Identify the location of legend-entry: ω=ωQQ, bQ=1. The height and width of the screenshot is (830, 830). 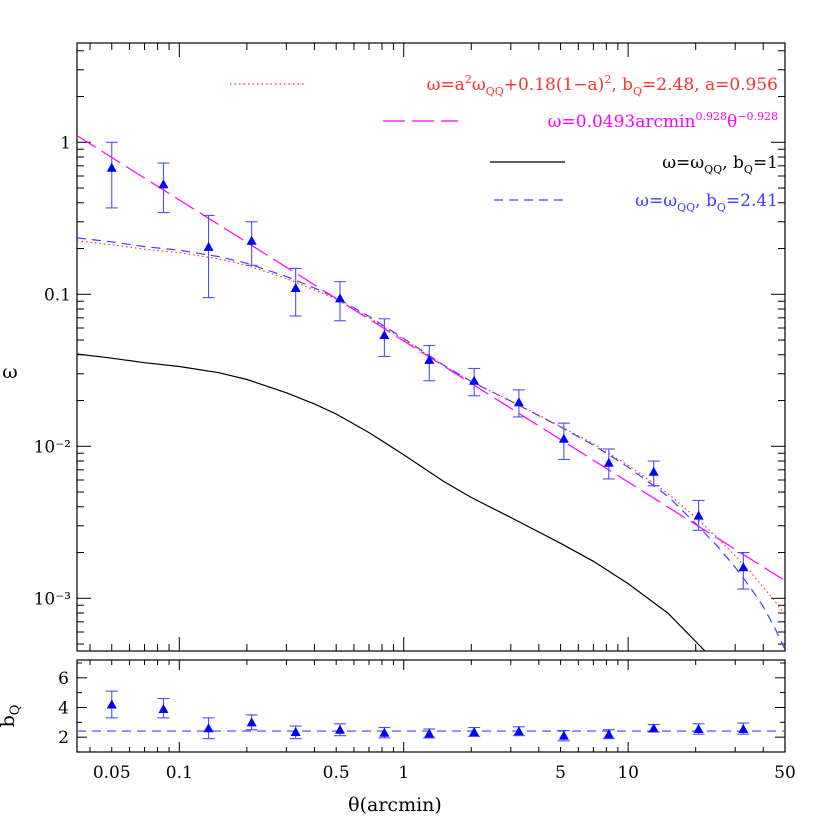
(634, 164).